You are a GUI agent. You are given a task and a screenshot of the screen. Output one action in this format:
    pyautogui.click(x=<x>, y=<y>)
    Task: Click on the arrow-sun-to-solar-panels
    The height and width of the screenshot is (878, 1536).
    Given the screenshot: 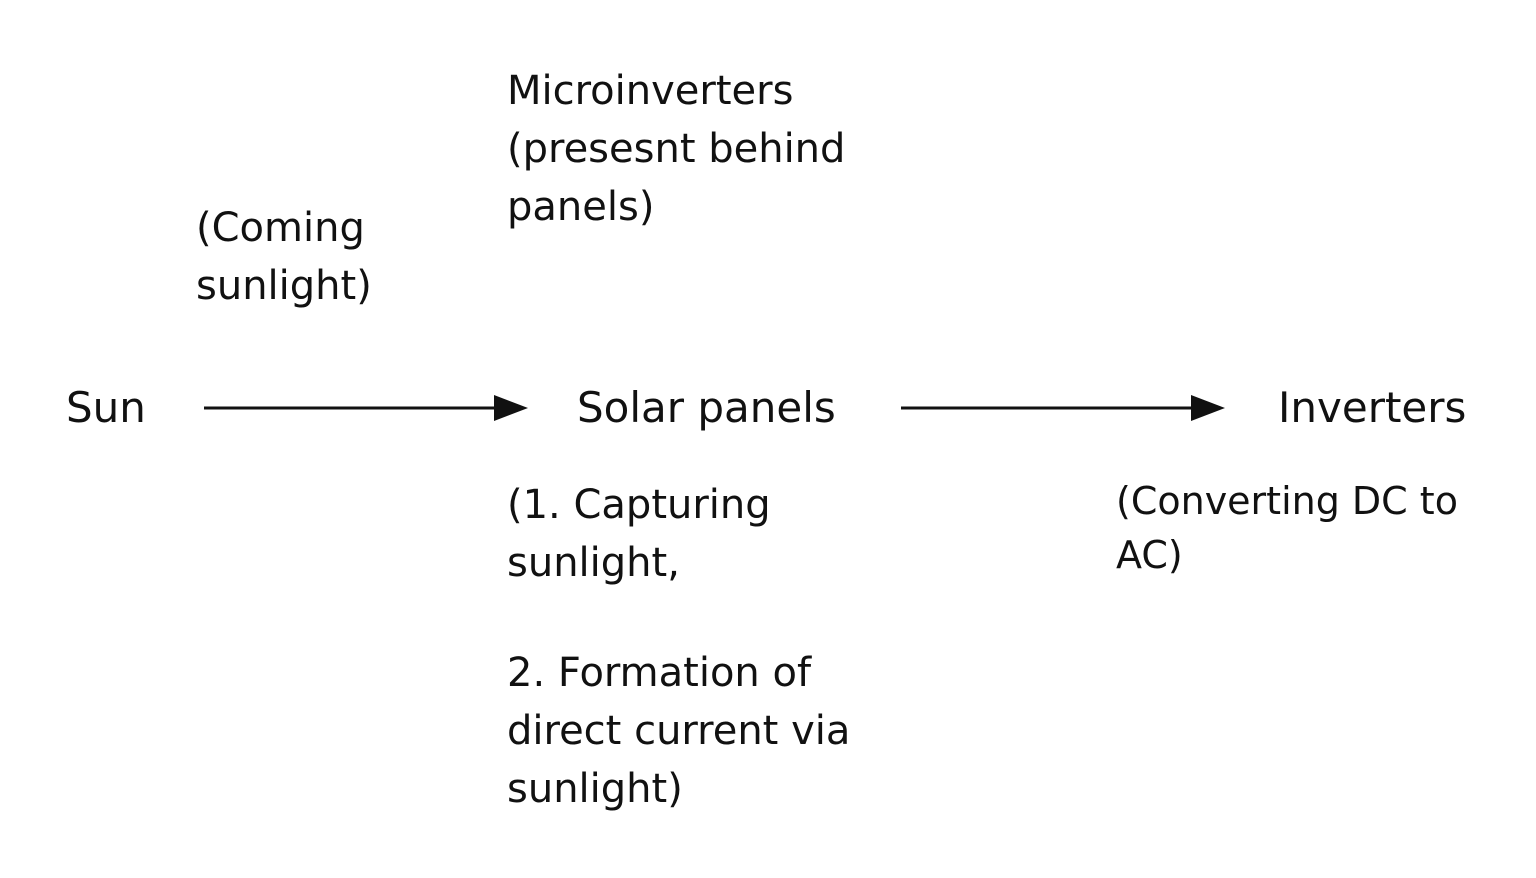 What is the action you would take?
    pyautogui.click(x=366, y=408)
    